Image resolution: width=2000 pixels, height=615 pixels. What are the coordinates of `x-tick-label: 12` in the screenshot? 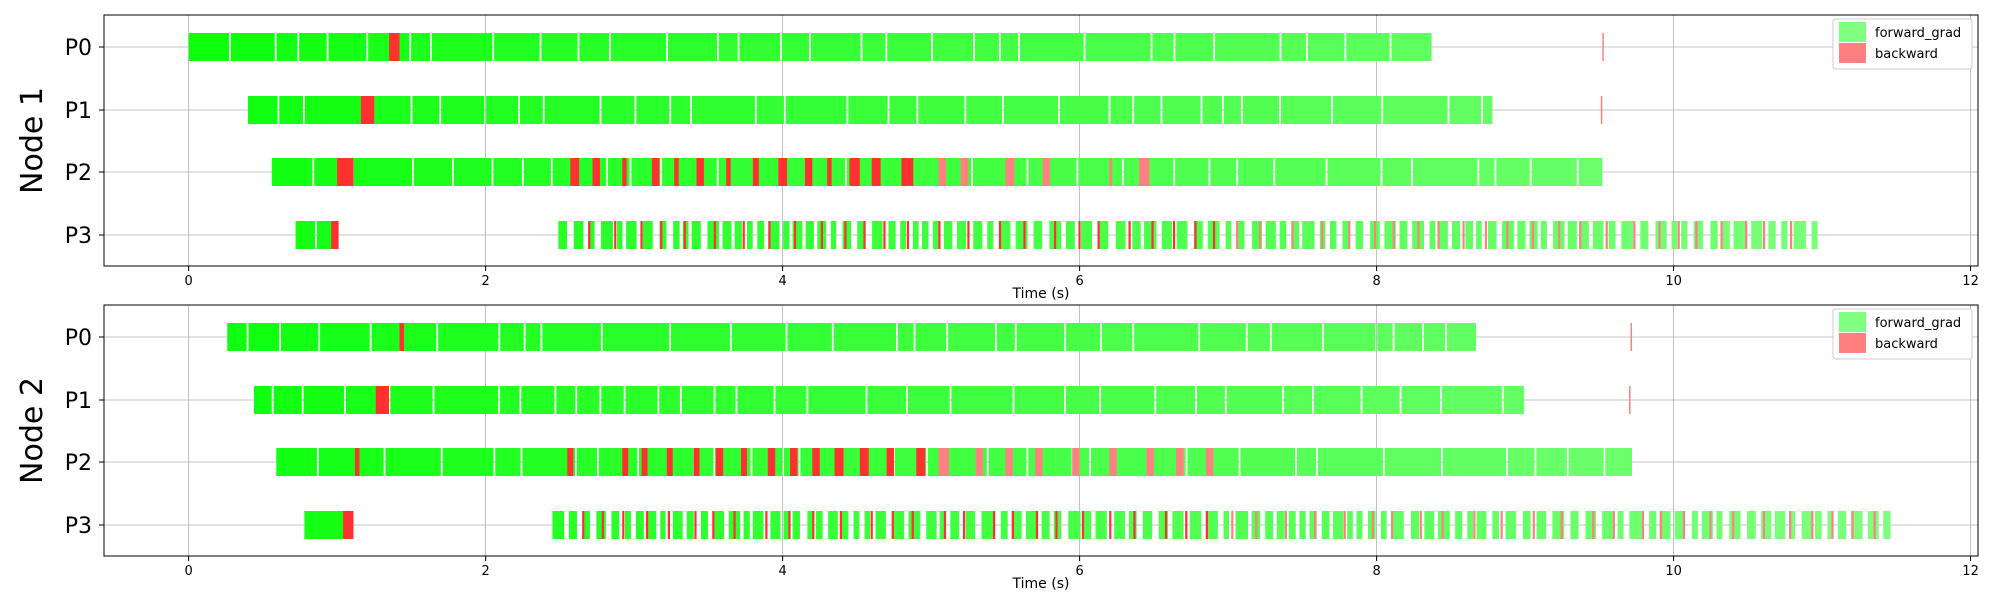 It's located at (1970, 571).